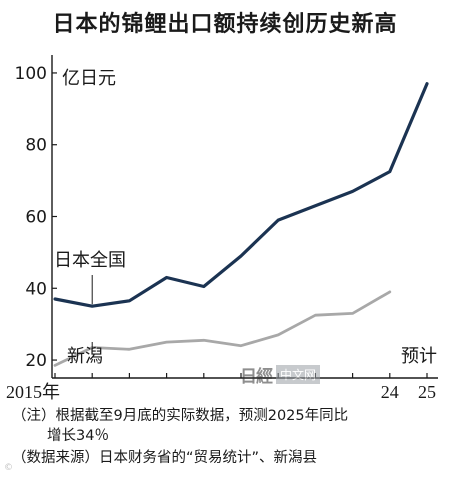 The height and width of the screenshot is (481, 450). What do you see at coordinates (36, 218) in the screenshot?
I see `y-tick-label: 60` at bounding box center [36, 218].